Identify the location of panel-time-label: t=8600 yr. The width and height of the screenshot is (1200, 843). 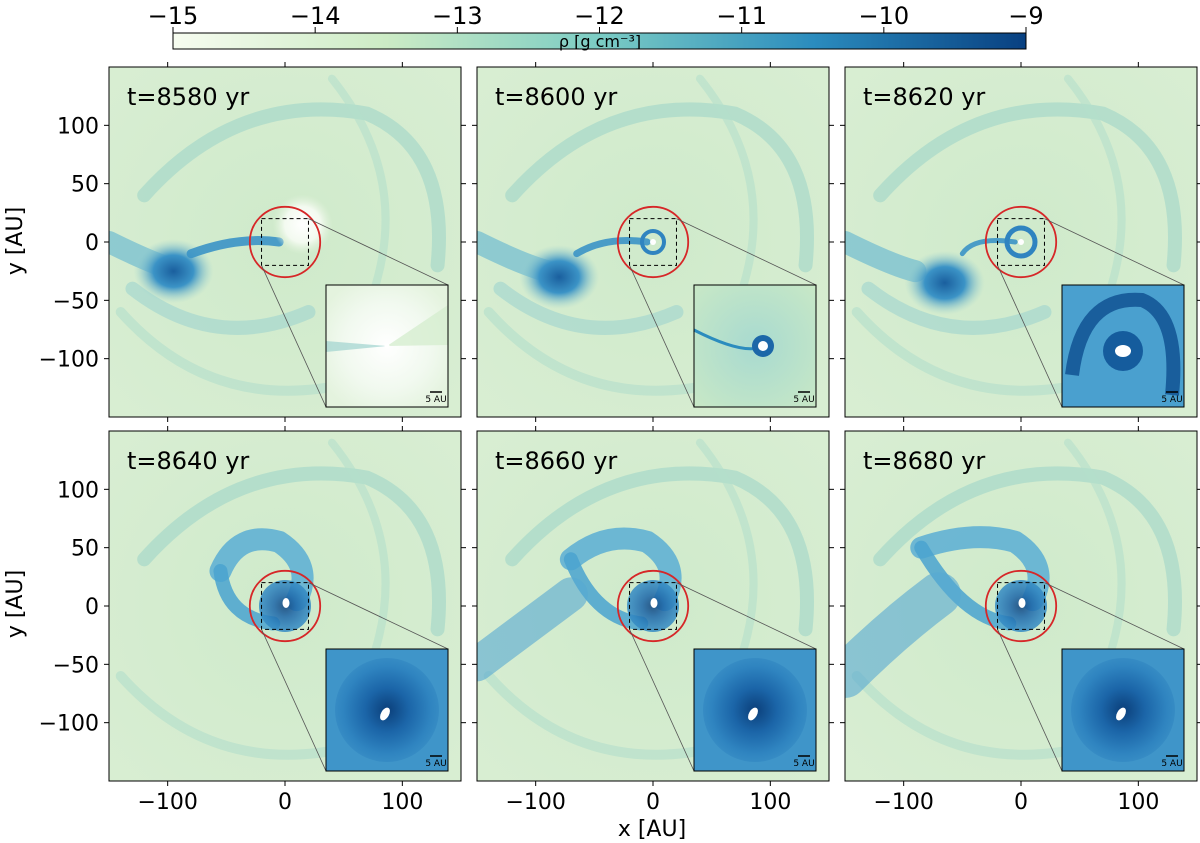
(556, 97).